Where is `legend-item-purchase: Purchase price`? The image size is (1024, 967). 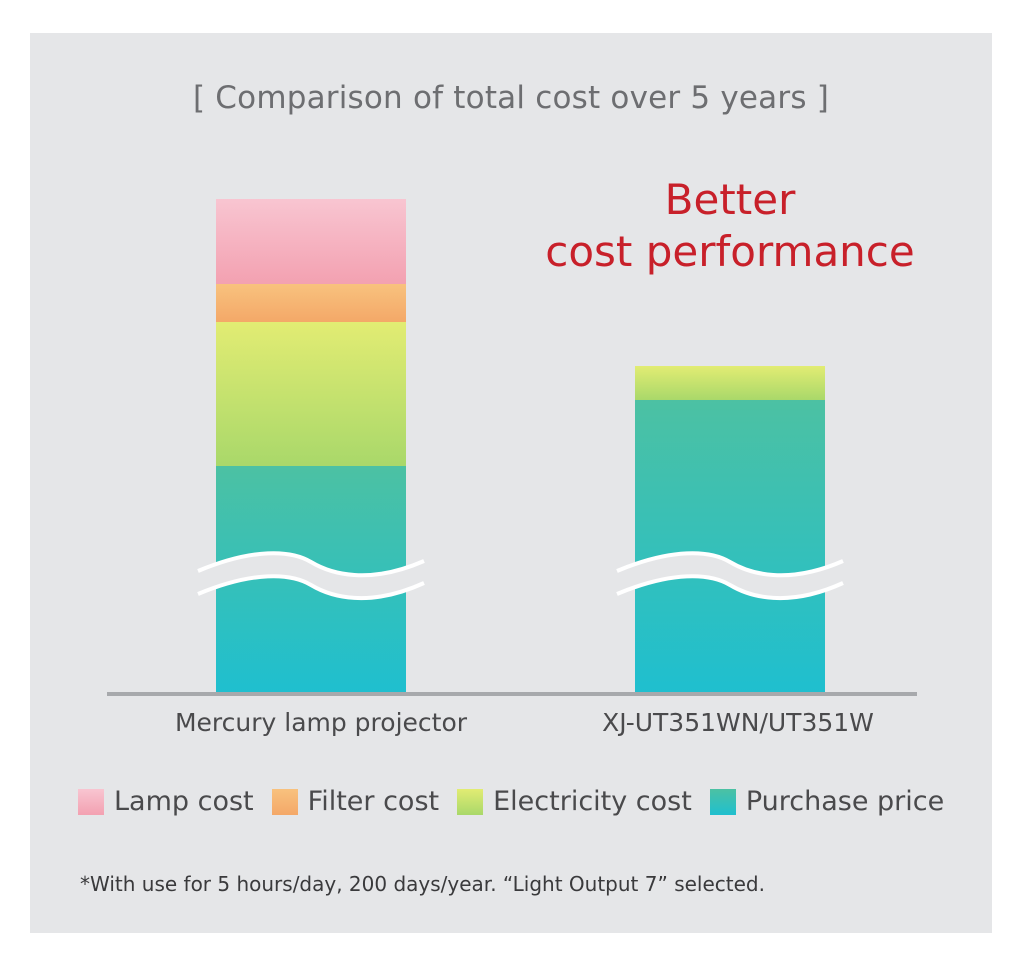
legend-item-purchase: Purchase price is located at coordinates (827, 801).